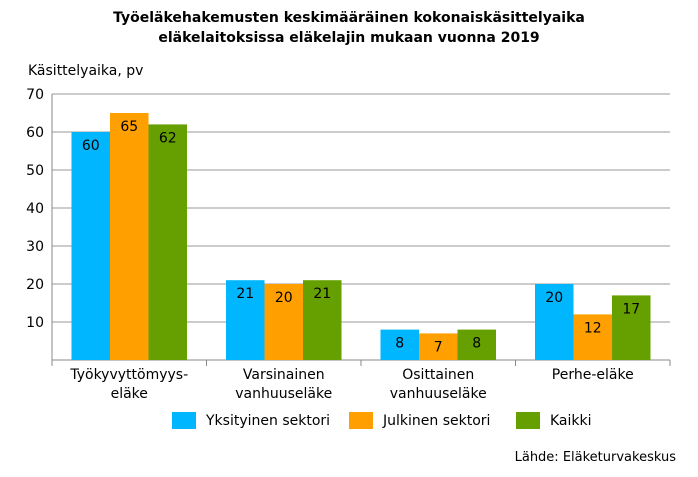  Describe the element at coordinates (168, 138) in the screenshot. I see `data-label-1-series-3: 62` at that location.